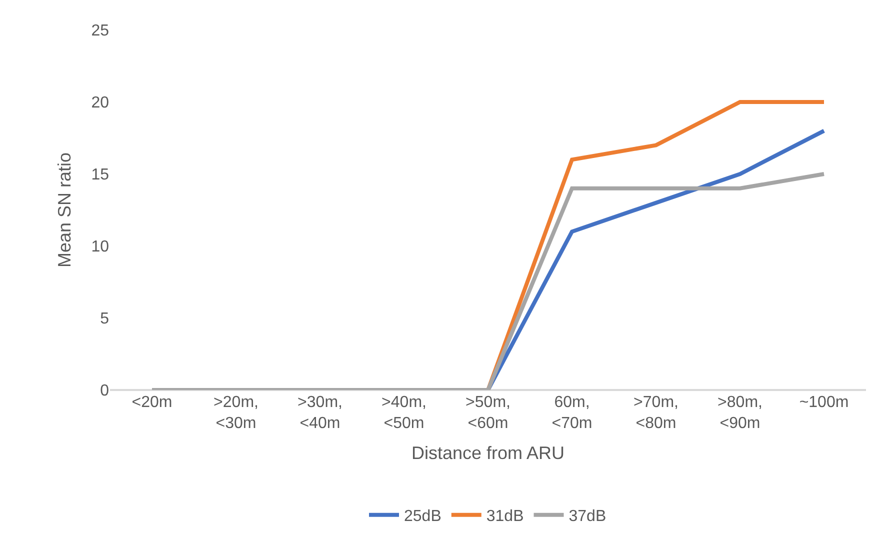  I want to click on y-axis-title: Mean SN ratio, so click(64, 210).